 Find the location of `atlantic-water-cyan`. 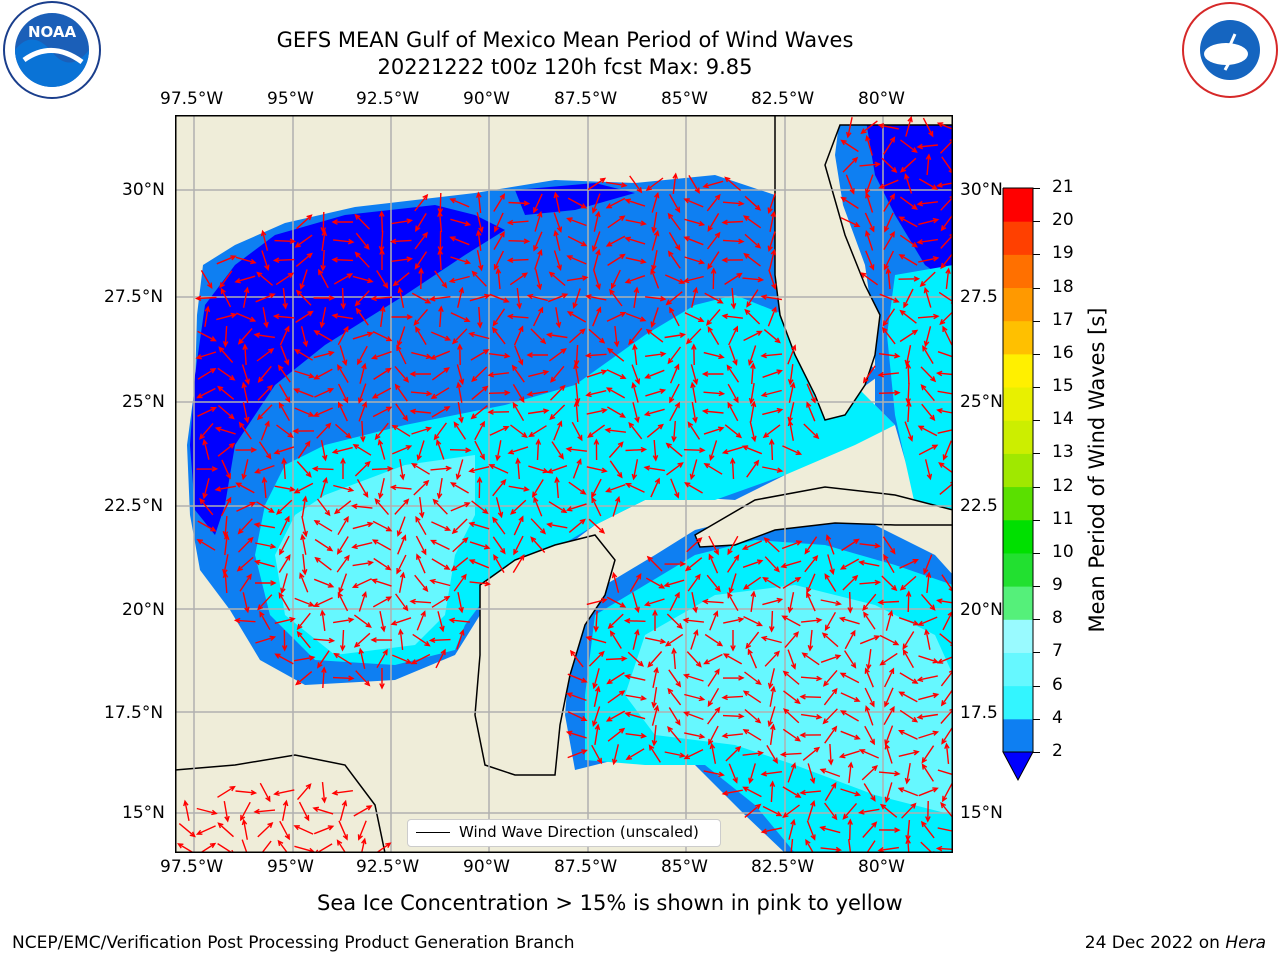

atlantic-water-cyan is located at coordinates (920, 390).